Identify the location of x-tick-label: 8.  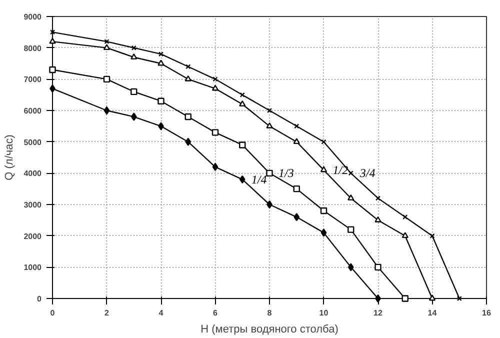
(269, 313).